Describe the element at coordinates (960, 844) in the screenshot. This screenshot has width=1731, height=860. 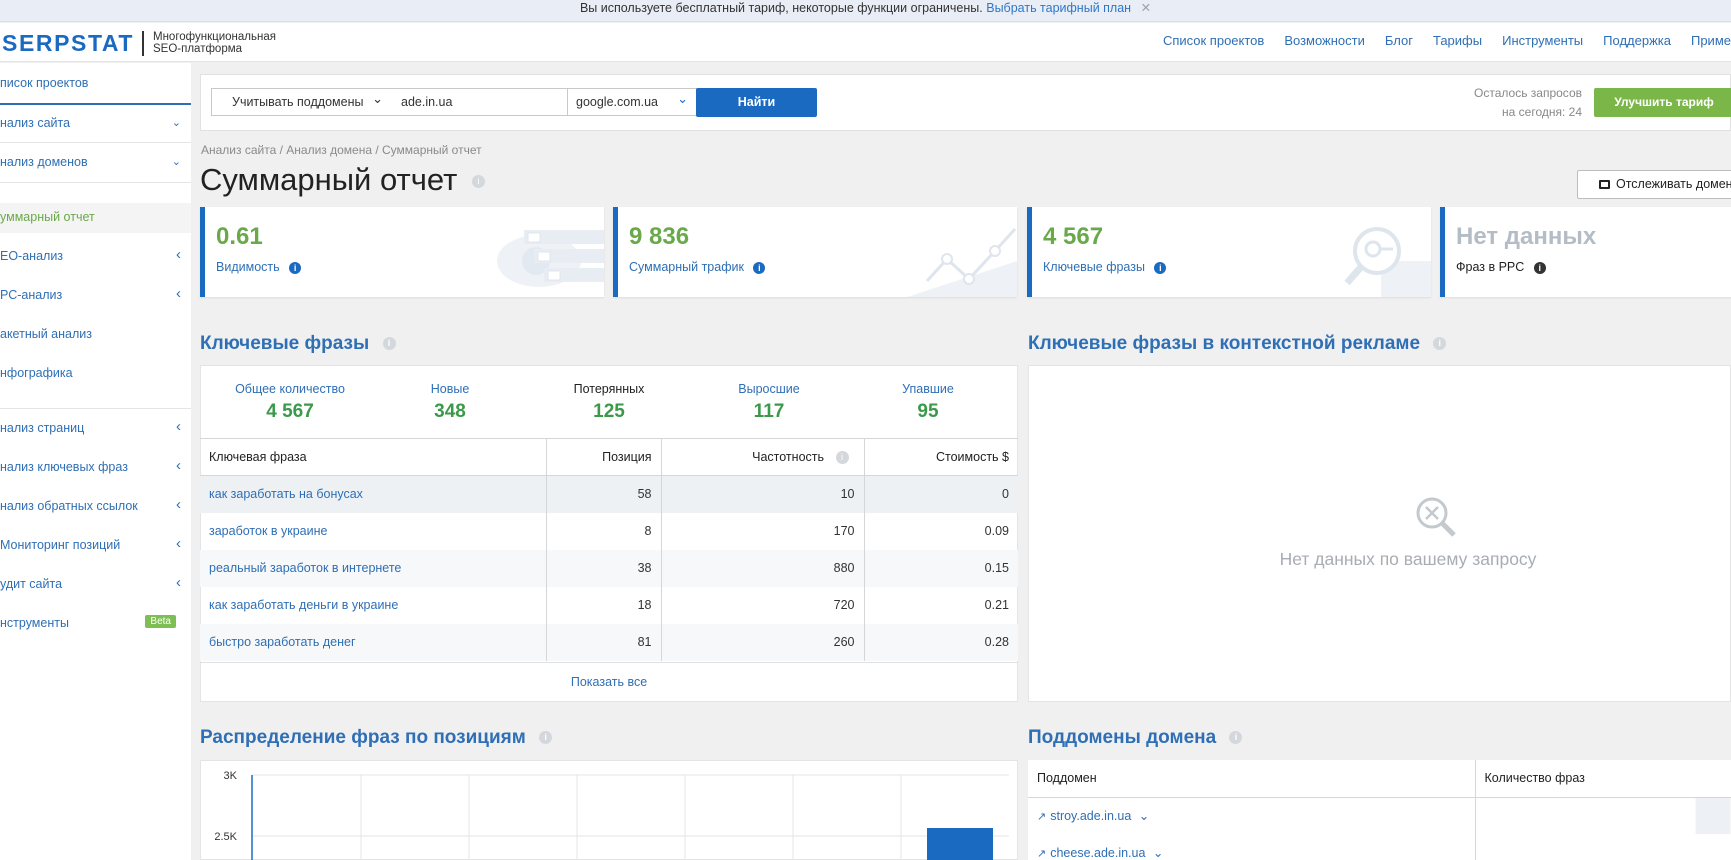
I see `chart-bar` at that location.